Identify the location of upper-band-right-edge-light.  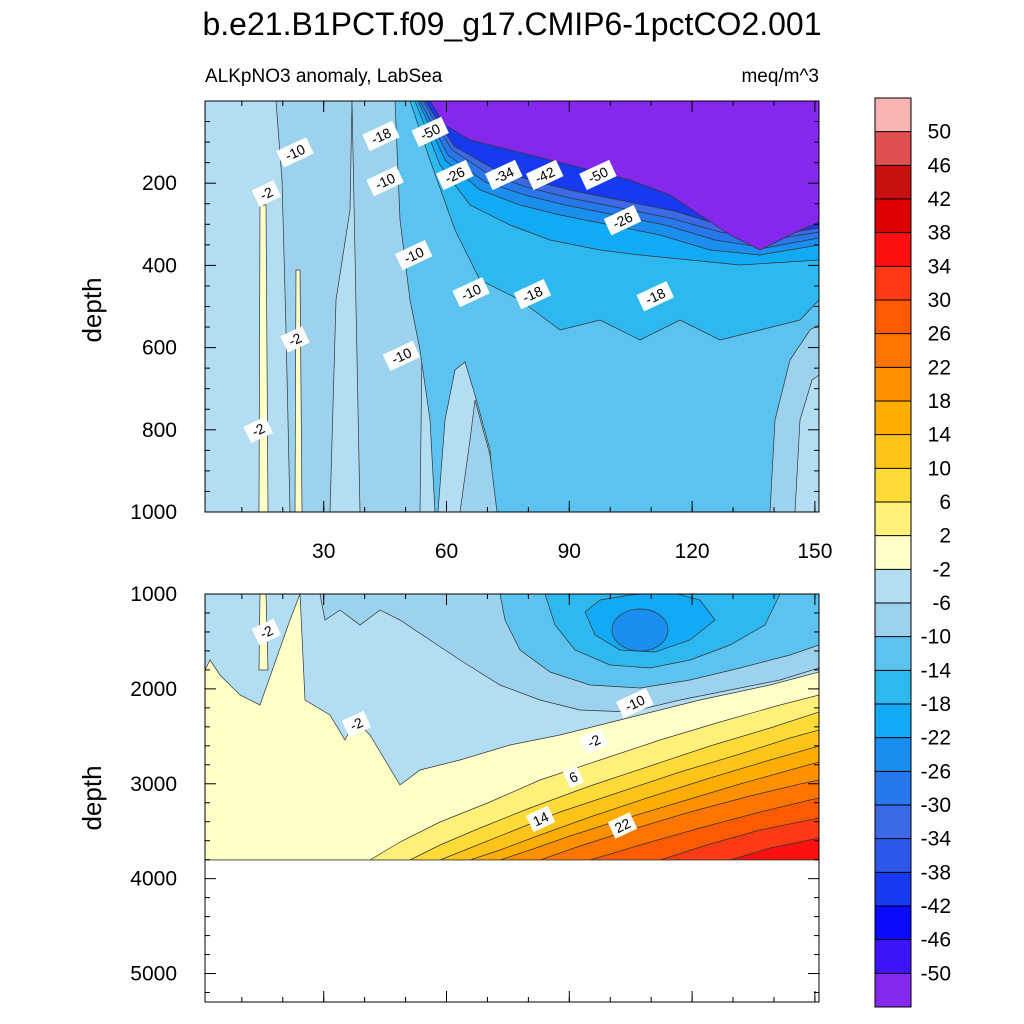
(806, 443).